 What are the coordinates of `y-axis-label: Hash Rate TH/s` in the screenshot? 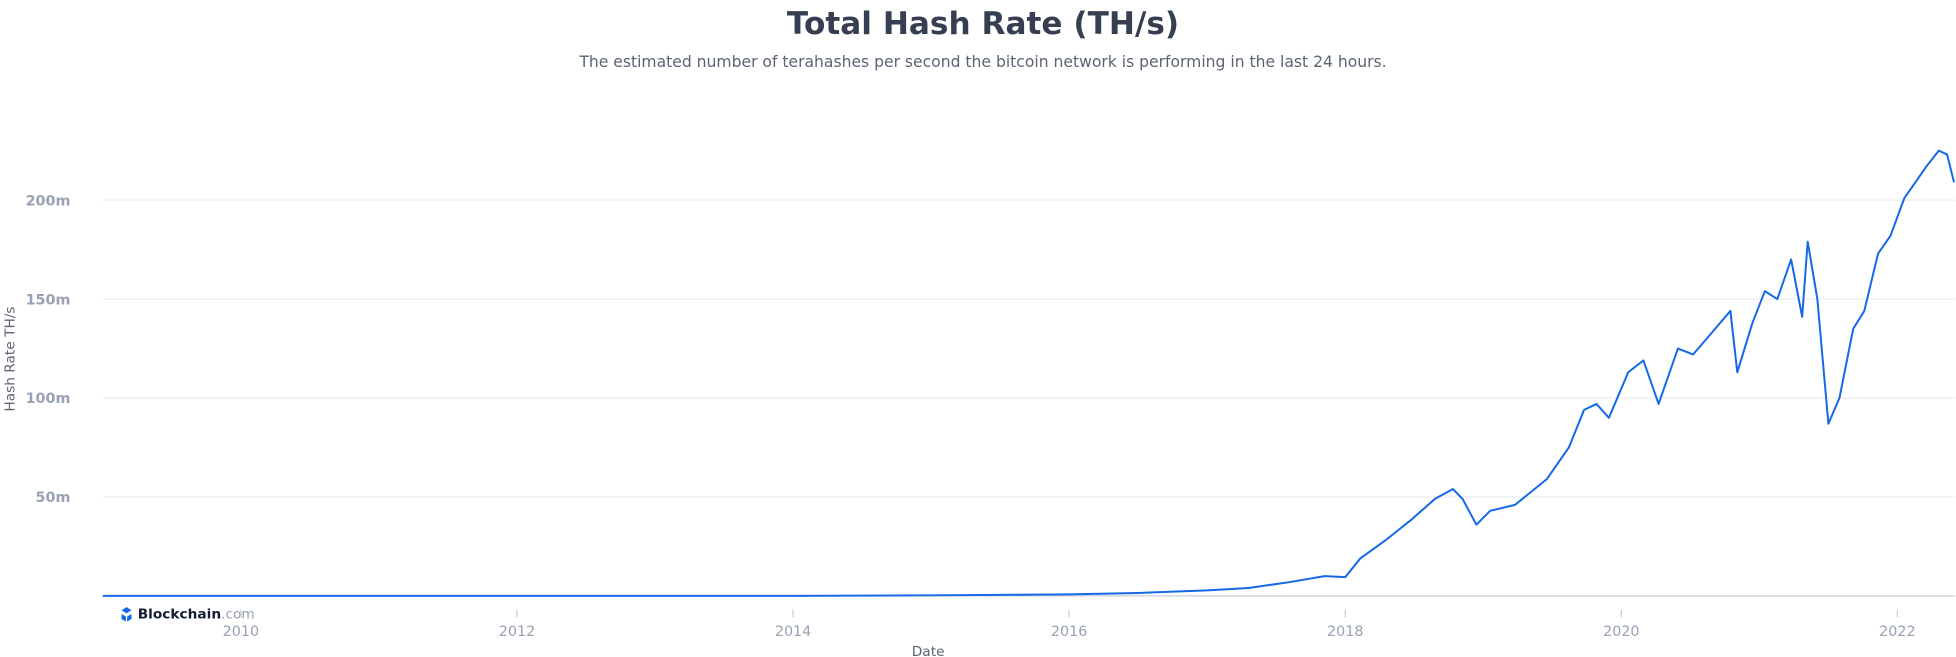 It's located at (11, 358).